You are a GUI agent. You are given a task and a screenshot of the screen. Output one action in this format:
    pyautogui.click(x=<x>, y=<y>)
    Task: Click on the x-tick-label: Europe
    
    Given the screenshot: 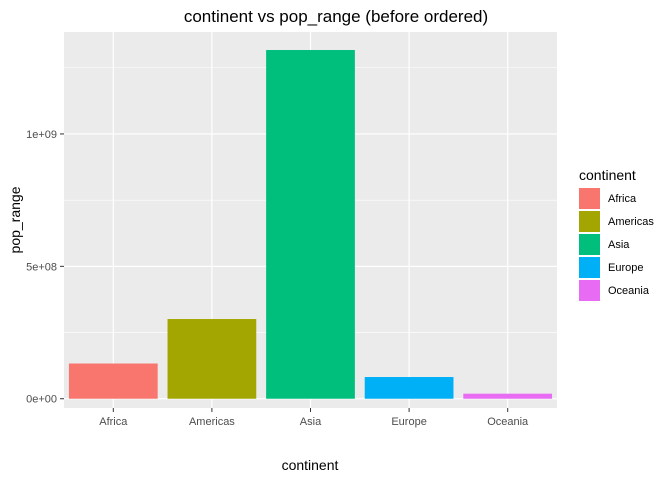 What is the action you would take?
    pyautogui.click(x=408, y=422)
    